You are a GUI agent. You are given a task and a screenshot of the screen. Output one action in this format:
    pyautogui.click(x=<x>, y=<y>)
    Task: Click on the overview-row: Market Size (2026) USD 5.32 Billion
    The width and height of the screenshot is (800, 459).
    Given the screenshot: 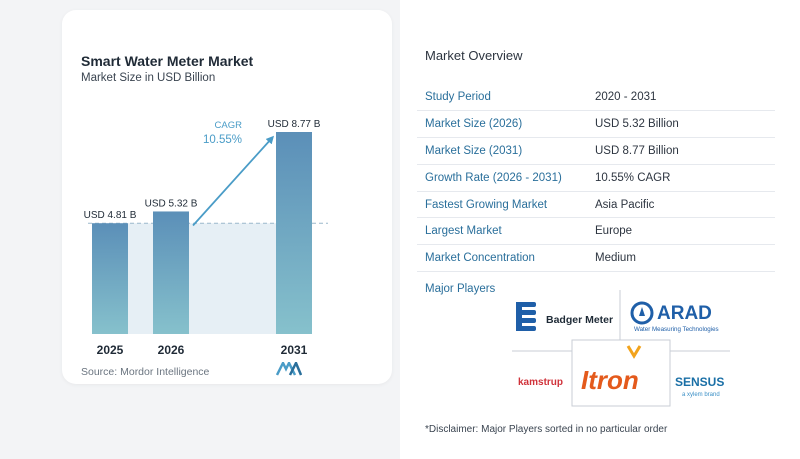 What is the action you would take?
    pyautogui.click(x=596, y=124)
    